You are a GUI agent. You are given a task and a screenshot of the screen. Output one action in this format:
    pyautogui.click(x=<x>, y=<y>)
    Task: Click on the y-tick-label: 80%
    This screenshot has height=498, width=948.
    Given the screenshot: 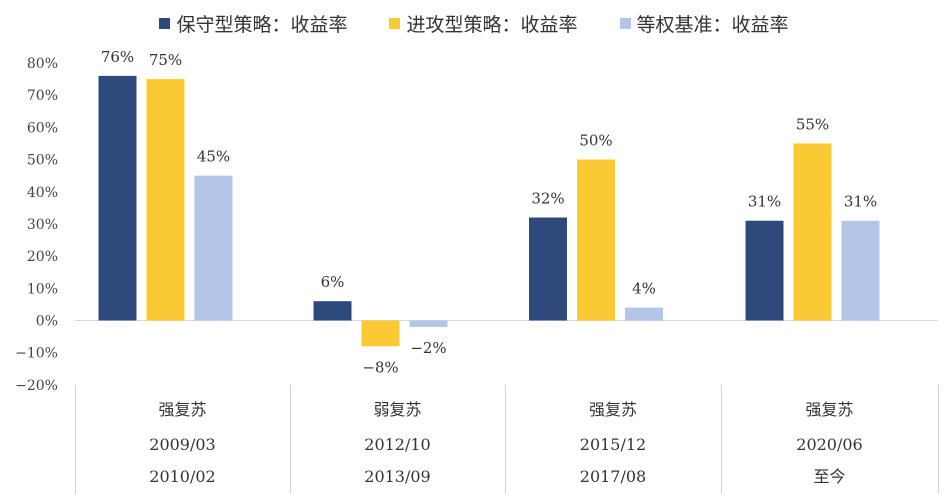 What is the action you would take?
    pyautogui.click(x=42, y=64)
    